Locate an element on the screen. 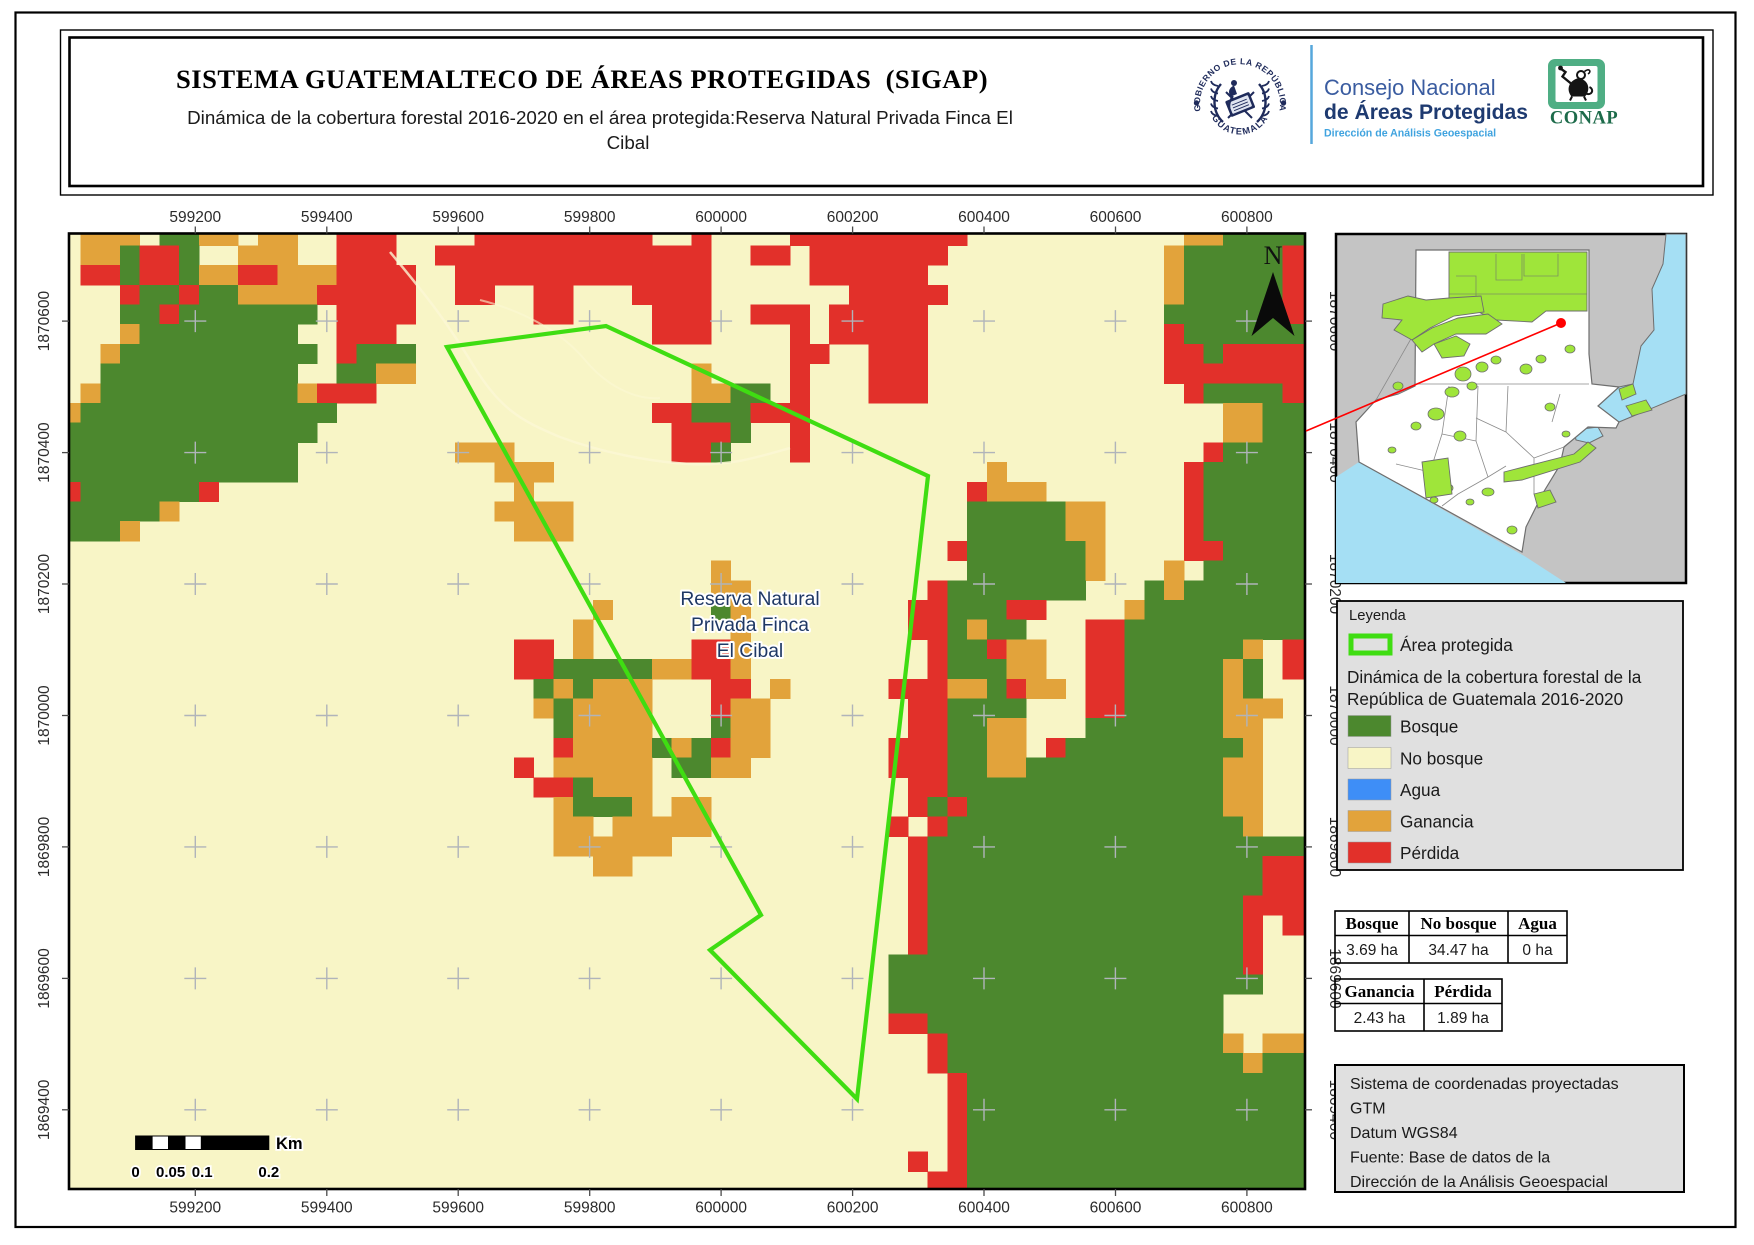 The width and height of the screenshot is (1754, 1245). svg-text: Fuente: Base de datos de la is located at coordinates (1450, 1158).